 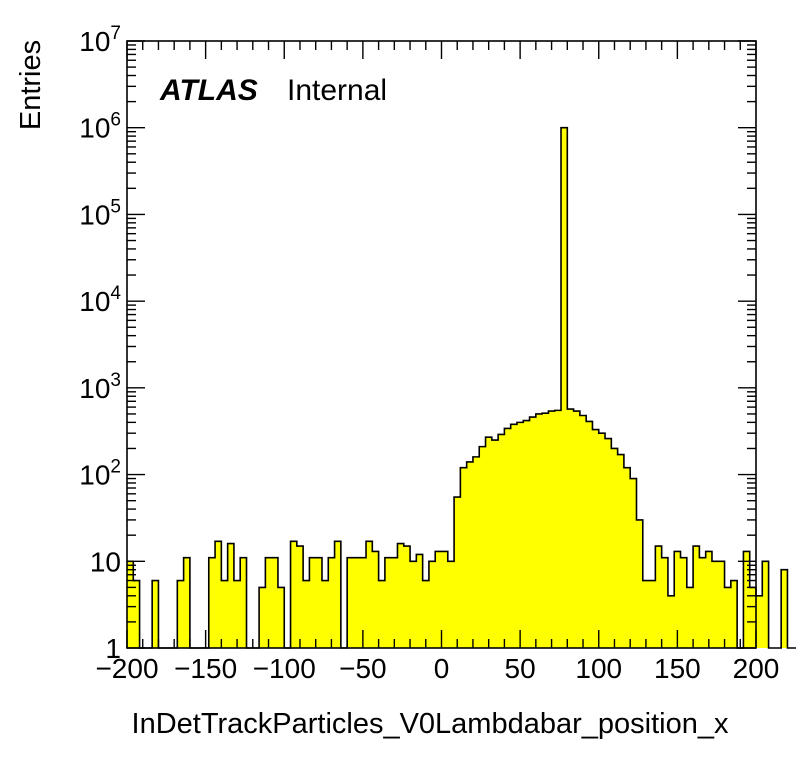 I want to click on y-tick-label: 10⁶, so click(x=100, y=127).